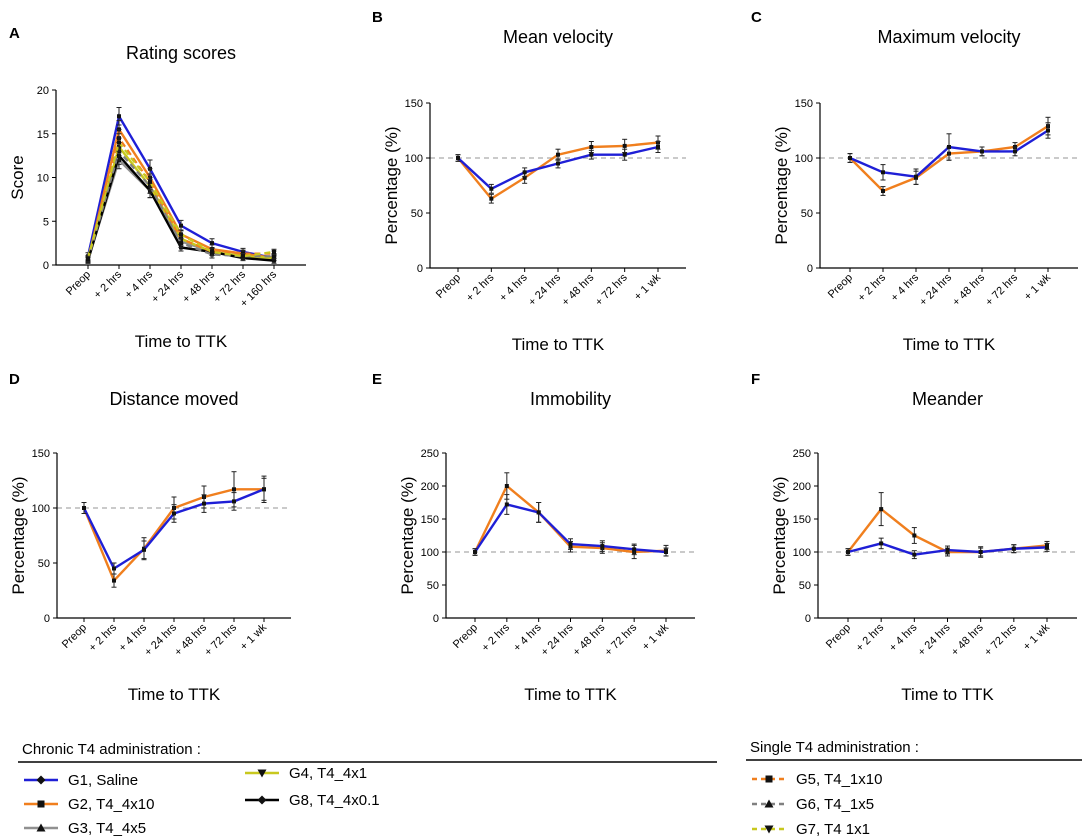 This screenshot has height=840, width=1084. What do you see at coordinates (173, 399) in the screenshot?
I see `chart-title: Distance moved` at bounding box center [173, 399].